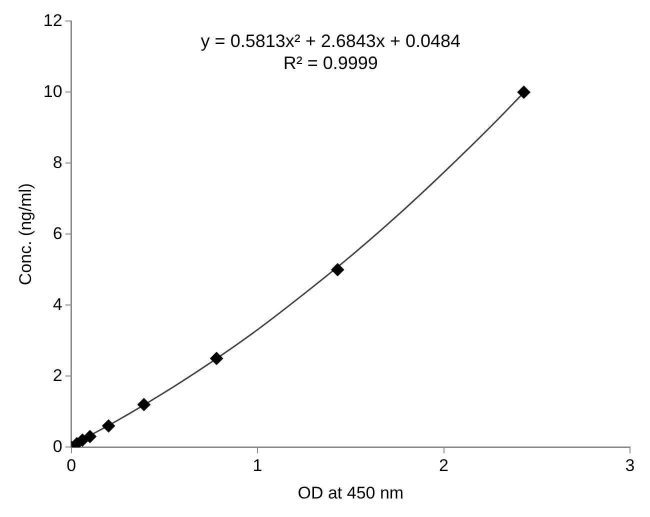 The height and width of the screenshot is (517, 650). I want to click on y-tick-label: 0, so click(57, 446).